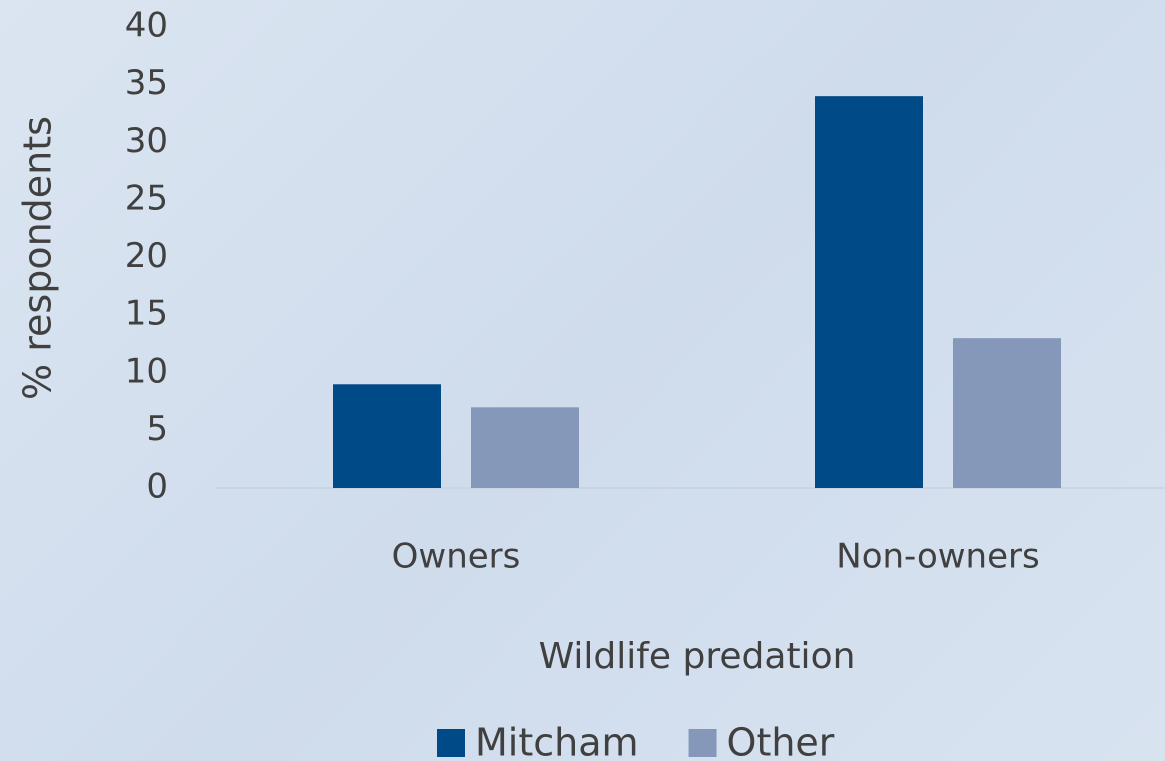  I want to click on y-tick-label: 5, so click(157, 429).